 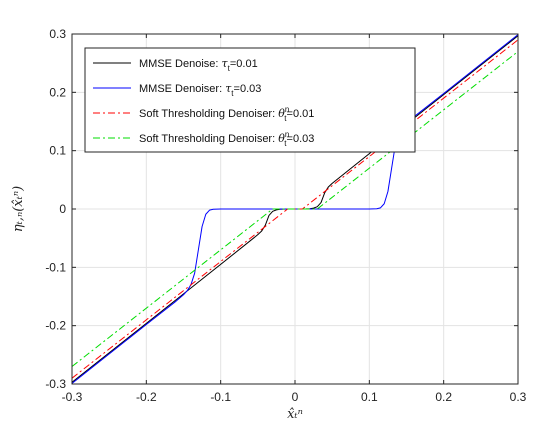 What do you see at coordinates (182, 89) in the screenshot?
I see `legend-main: MMSE Denoiser:` at bounding box center [182, 89].